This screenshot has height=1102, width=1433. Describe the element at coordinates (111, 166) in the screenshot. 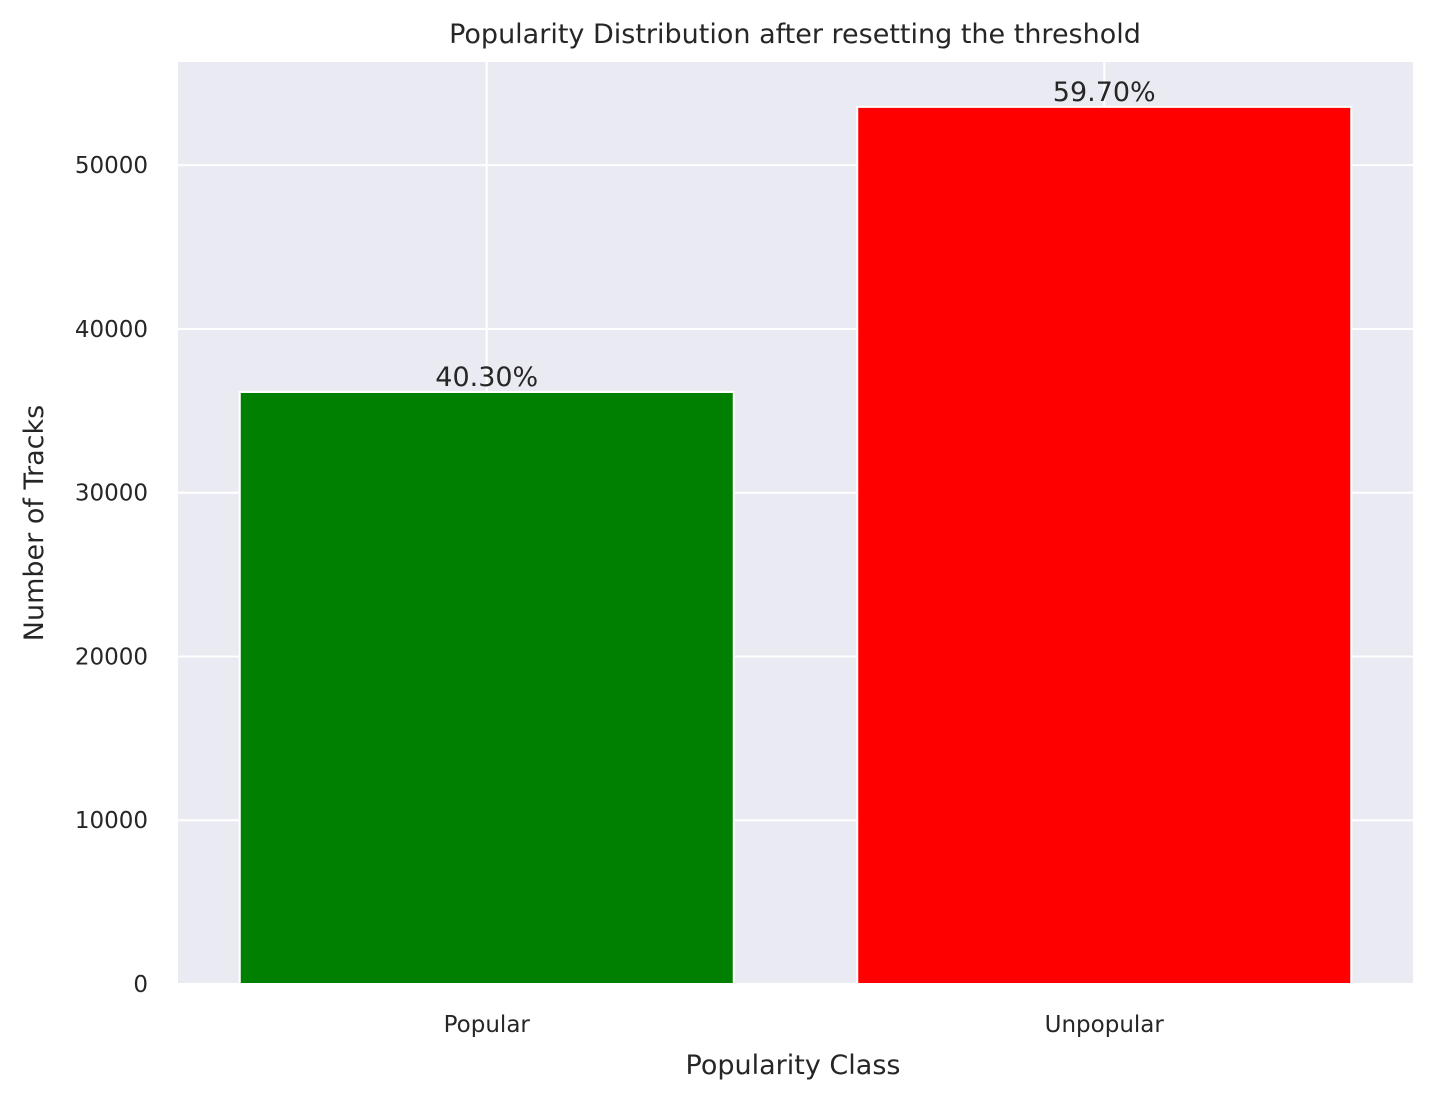

I see `y-tick-label: 50000` at that location.